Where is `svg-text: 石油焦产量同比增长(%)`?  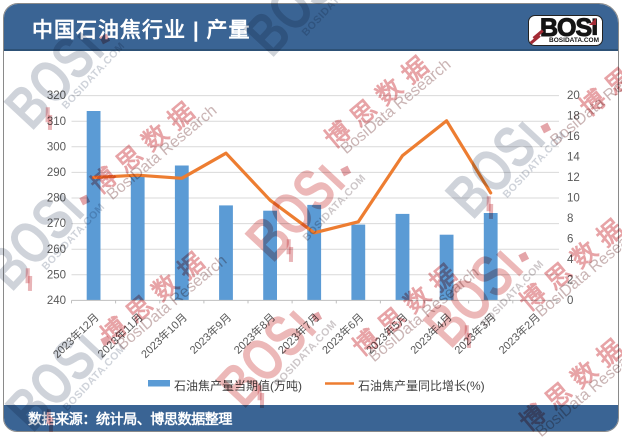
svg-text: 石油焦产量同比增长(%) is located at coordinates (421, 386).